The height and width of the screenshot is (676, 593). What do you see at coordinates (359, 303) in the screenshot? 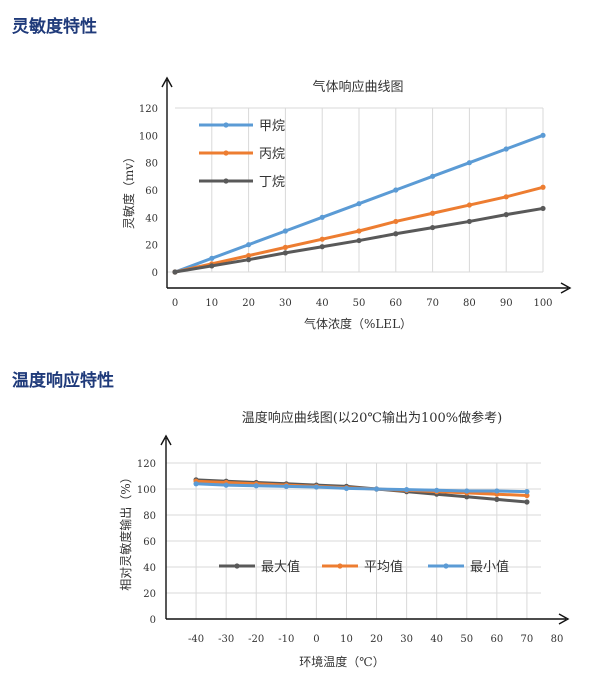
I see `x-tick-label: 50` at bounding box center [359, 303].